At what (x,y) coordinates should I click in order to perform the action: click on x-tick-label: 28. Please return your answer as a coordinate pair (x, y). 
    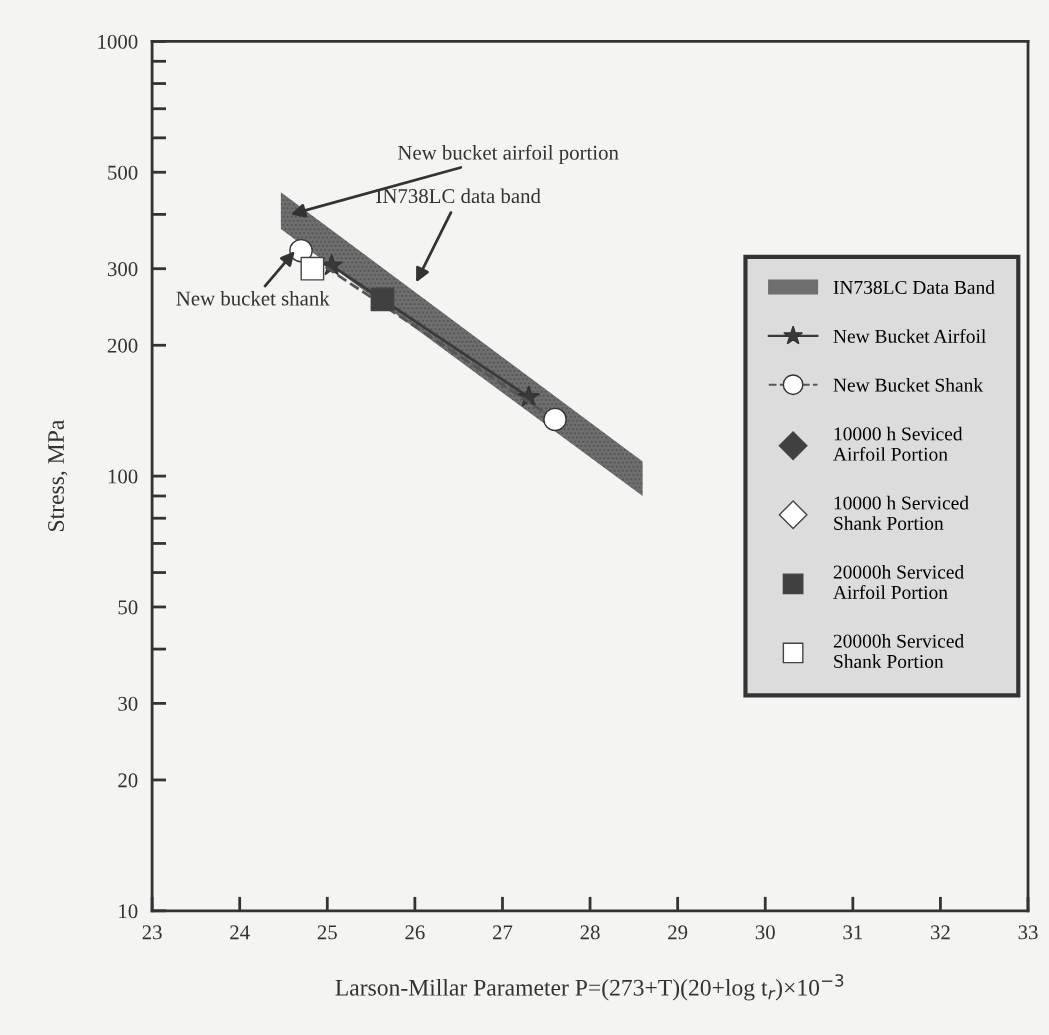
    Looking at the image, I should click on (590, 932).